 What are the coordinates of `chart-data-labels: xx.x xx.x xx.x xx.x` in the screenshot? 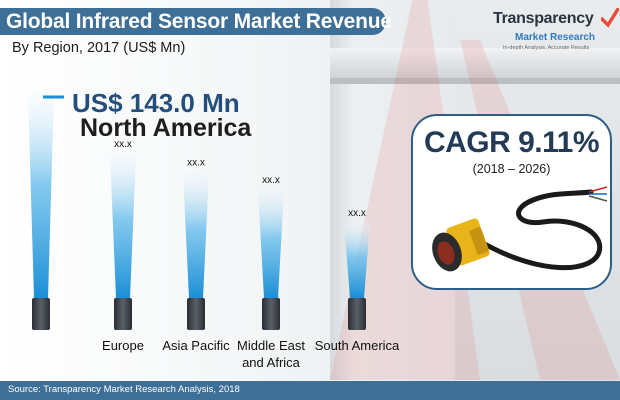 It's located at (240, 179).